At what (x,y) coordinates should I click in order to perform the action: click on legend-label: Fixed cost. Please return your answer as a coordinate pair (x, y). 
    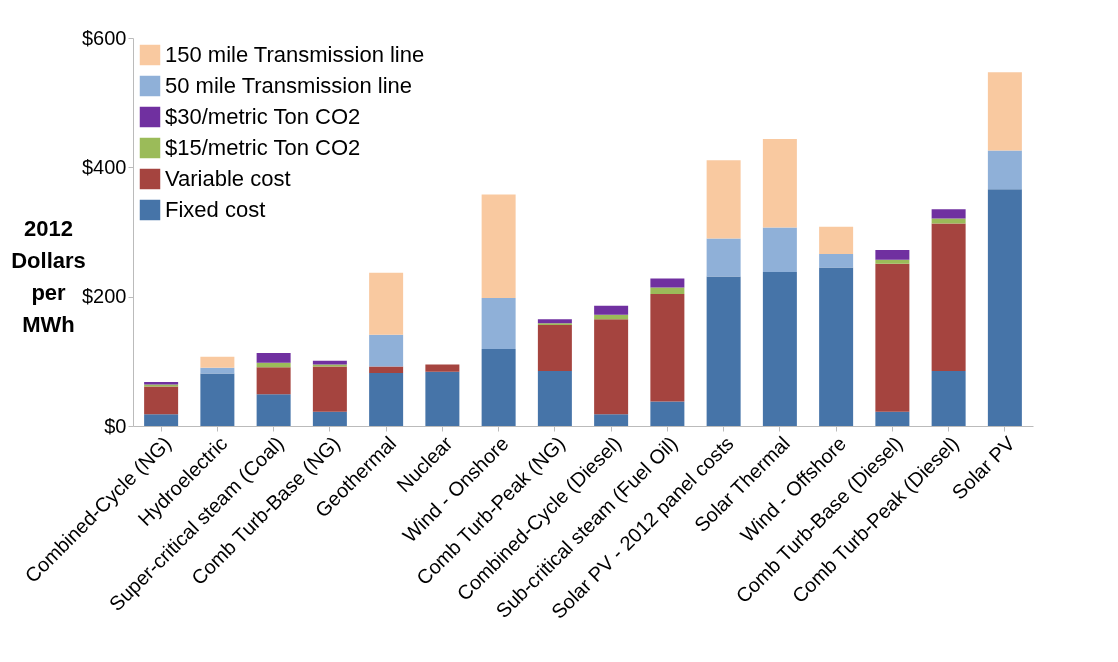
    Looking at the image, I should click on (215, 209).